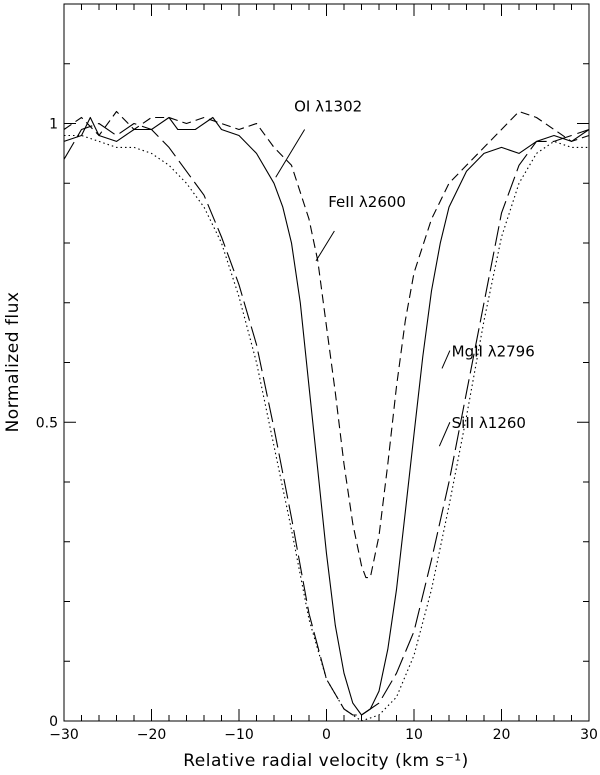  I want to click on series-label-oi: OI λ1302, so click(328, 107).